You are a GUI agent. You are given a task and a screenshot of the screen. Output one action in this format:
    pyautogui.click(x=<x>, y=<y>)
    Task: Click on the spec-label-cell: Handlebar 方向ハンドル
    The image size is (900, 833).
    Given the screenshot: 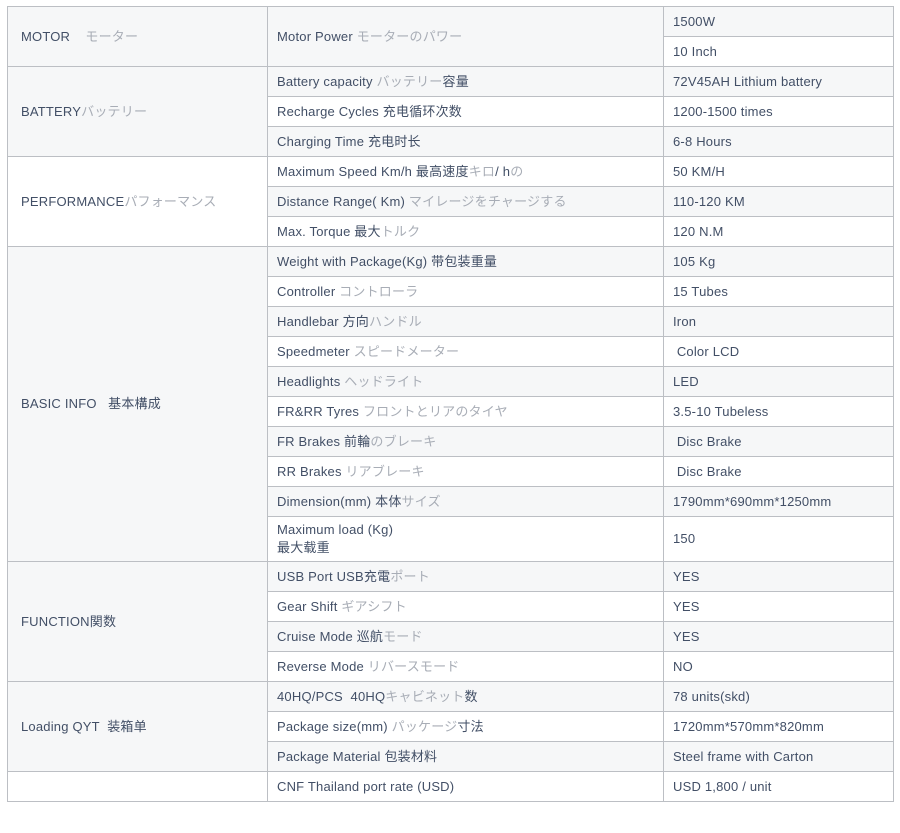 What is the action you would take?
    pyautogui.click(x=465, y=321)
    